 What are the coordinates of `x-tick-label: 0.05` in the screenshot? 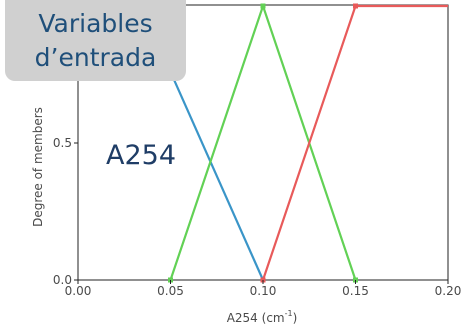 It's located at (170, 291).